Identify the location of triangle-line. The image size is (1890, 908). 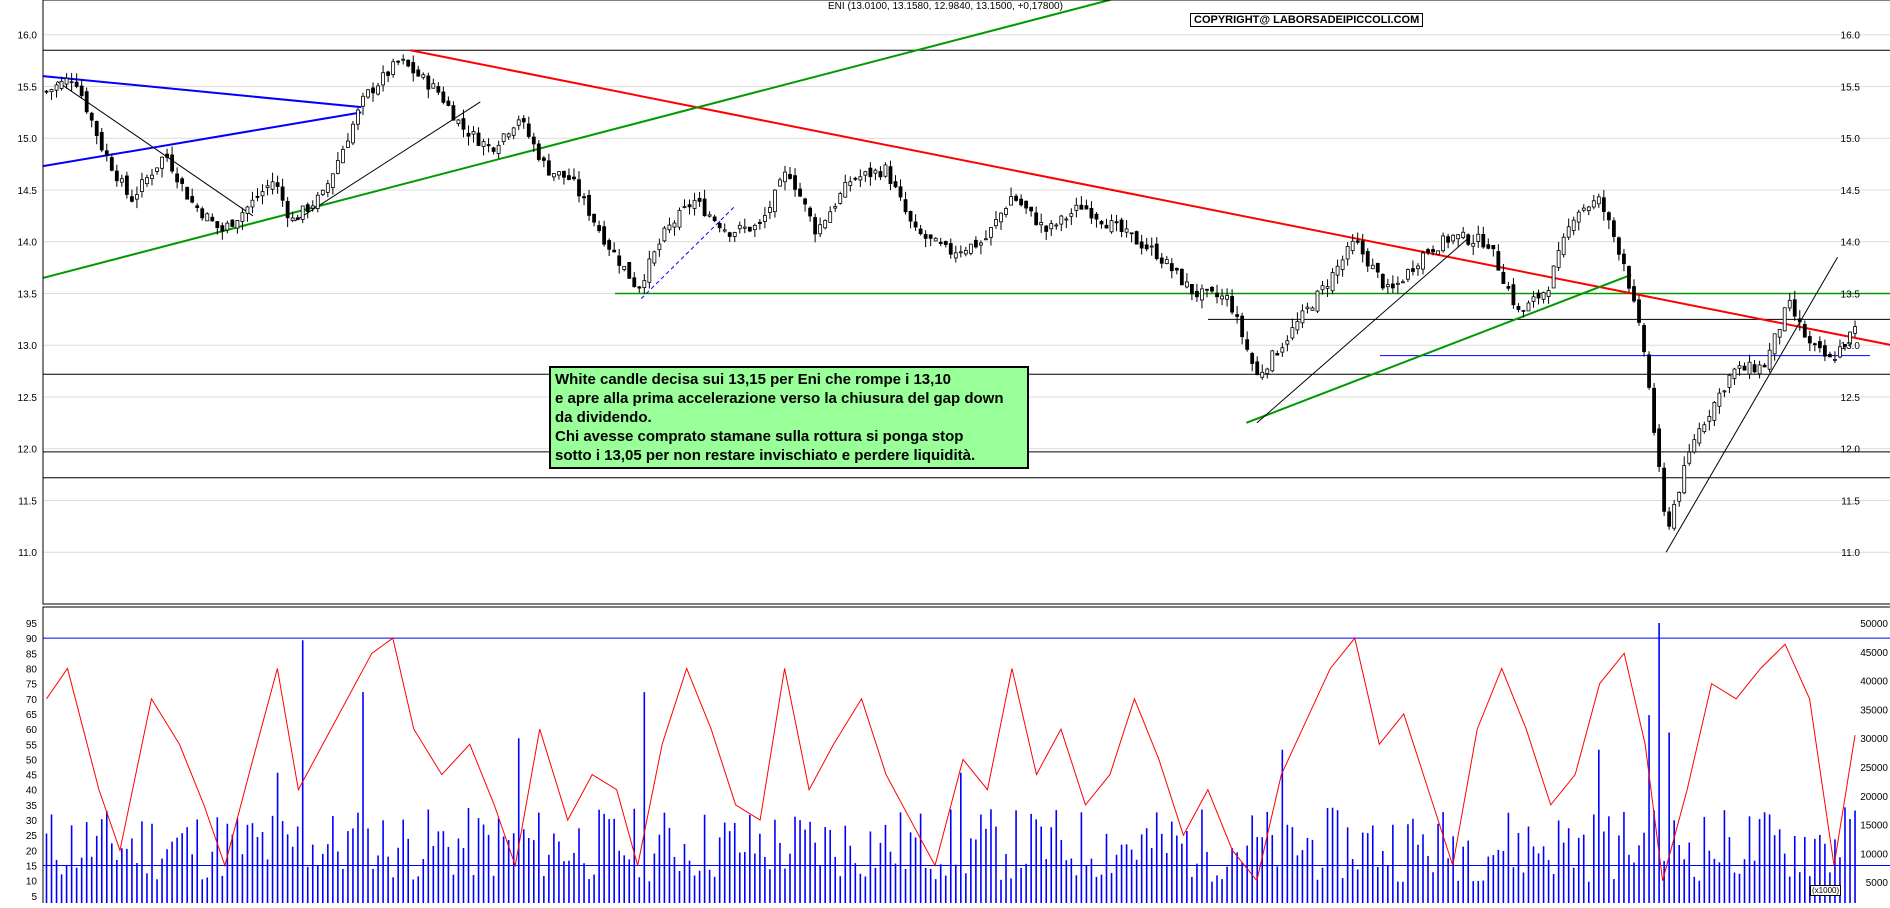
(202, 92).